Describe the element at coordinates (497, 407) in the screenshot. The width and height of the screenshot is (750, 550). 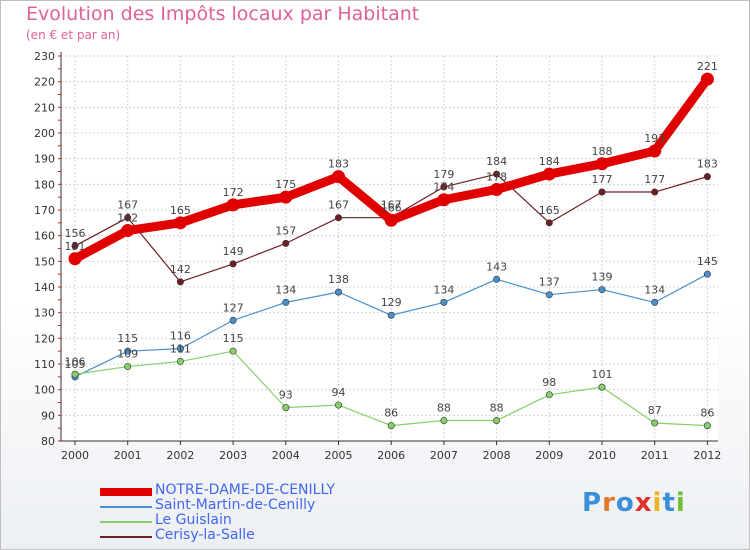
I see `data-label: 88` at that location.